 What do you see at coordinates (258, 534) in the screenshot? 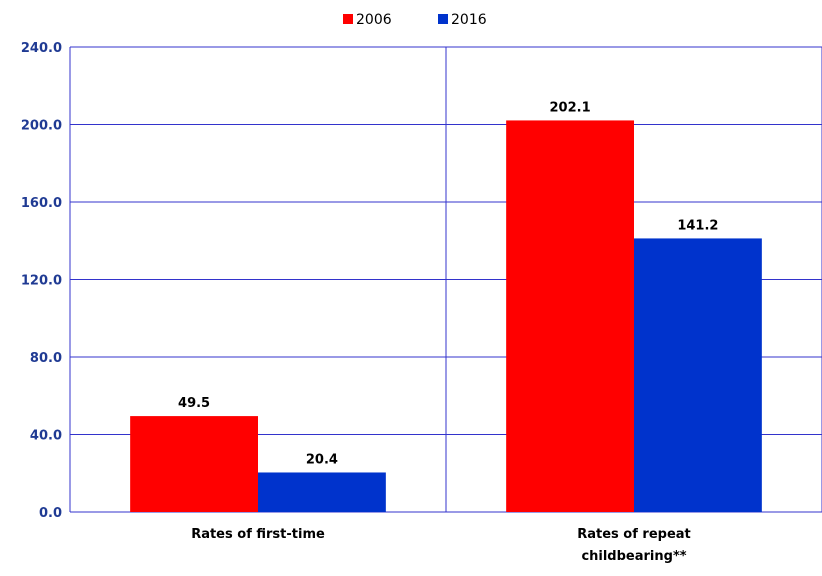
I see `x-category-label: Rates of first-time` at bounding box center [258, 534].